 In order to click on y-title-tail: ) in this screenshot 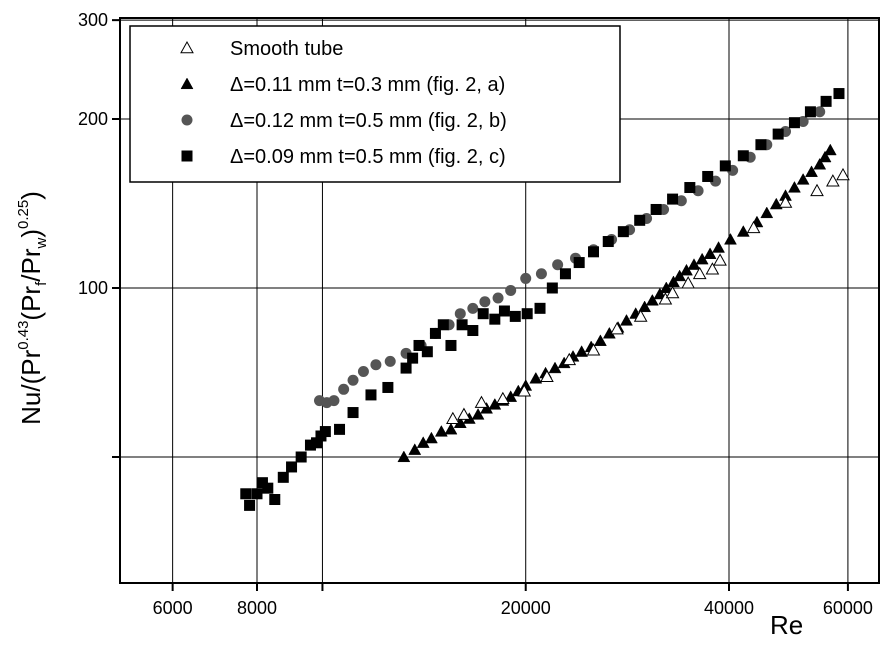, I will do `click(31, 195)`.